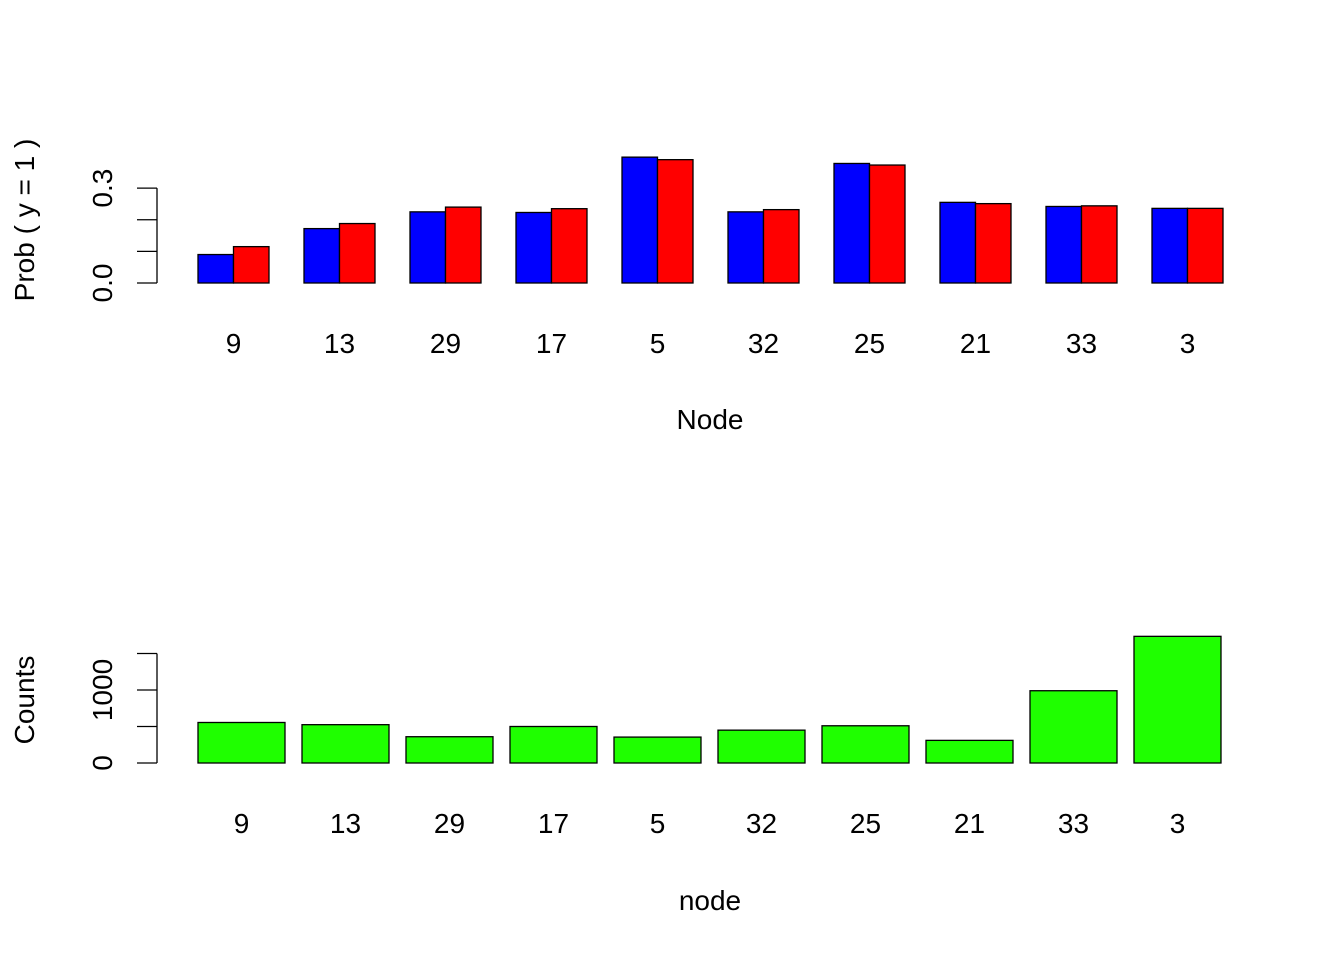 Image resolution: width=1344 pixels, height=960 pixels. I want to click on y-tick-label: 1000, so click(102, 690).